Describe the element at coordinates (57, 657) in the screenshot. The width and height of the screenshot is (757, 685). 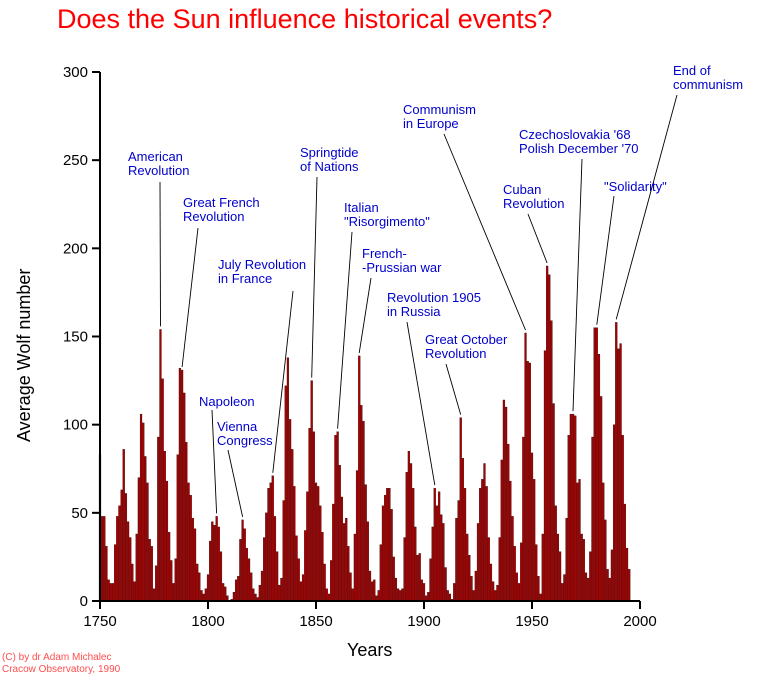
I see `credit-author: (C) by dr Adam Michalec` at that location.